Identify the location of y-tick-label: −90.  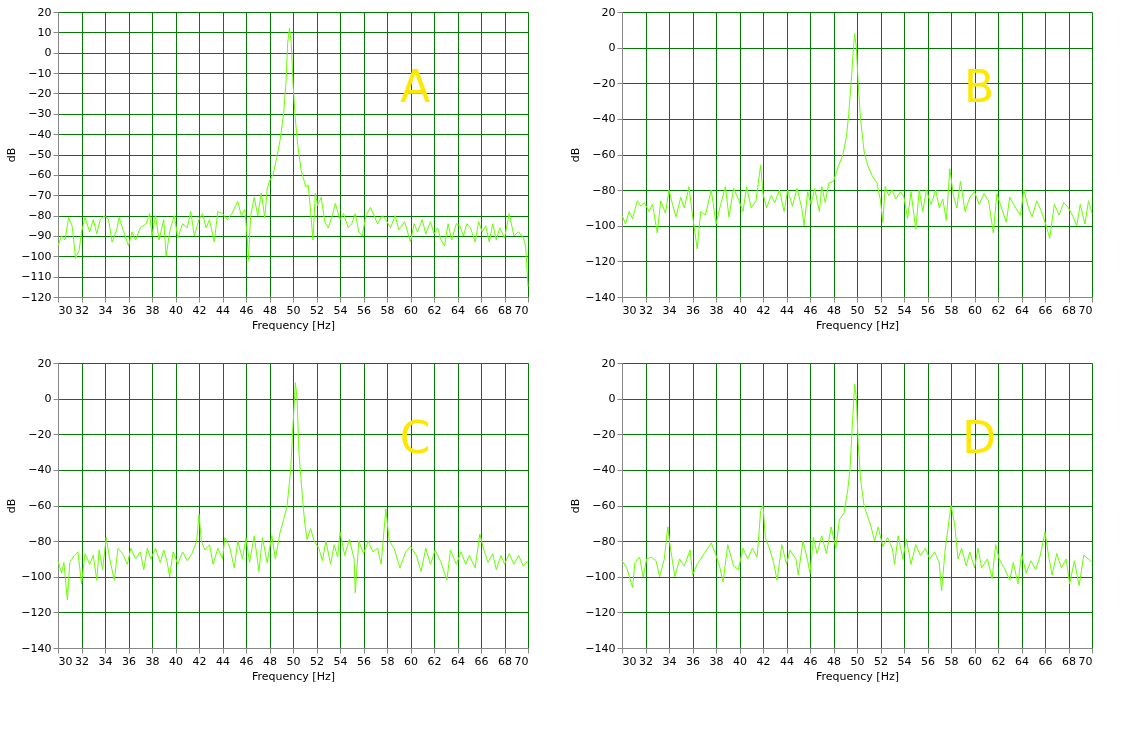
(40, 236).